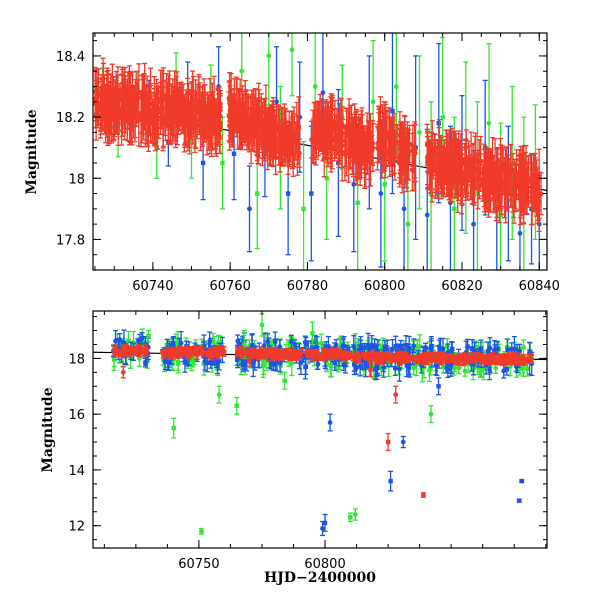 The height and width of the screenshot is (600, 600). Describe the element at coordinates (70, 118) in the screenshot. I see `y-tick-label: 18.2` at that location.